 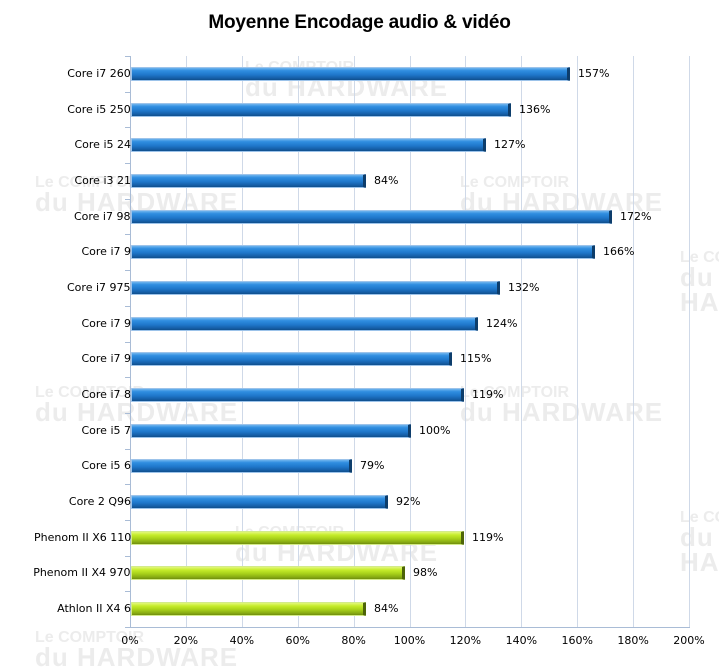 What do you see at coordinates (113, 430) in the screenshot?
I see `category-label: Core i5 760` at bounding box center [113, 430].